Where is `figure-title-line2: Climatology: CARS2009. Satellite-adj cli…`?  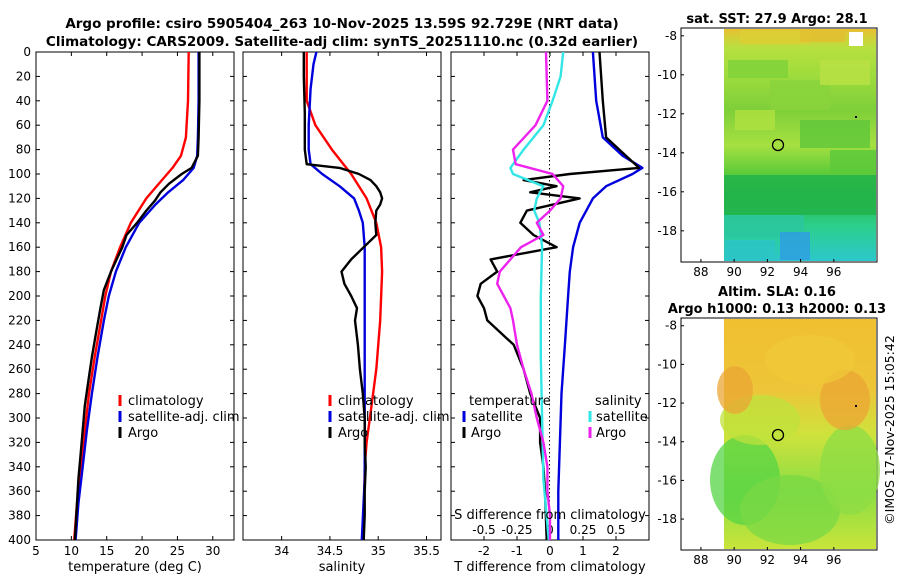
figure-title-line2: Climatology: CARS2009. Satellite-adj cli… is located at coordinates (342, 42).